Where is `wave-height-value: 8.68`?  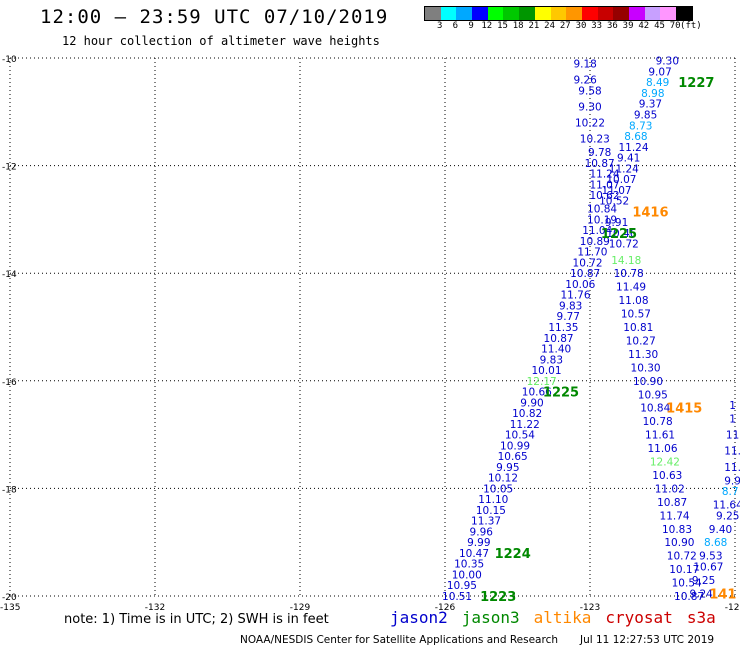 wave-height-value: 8.68 is located at coordinates (635, 137).